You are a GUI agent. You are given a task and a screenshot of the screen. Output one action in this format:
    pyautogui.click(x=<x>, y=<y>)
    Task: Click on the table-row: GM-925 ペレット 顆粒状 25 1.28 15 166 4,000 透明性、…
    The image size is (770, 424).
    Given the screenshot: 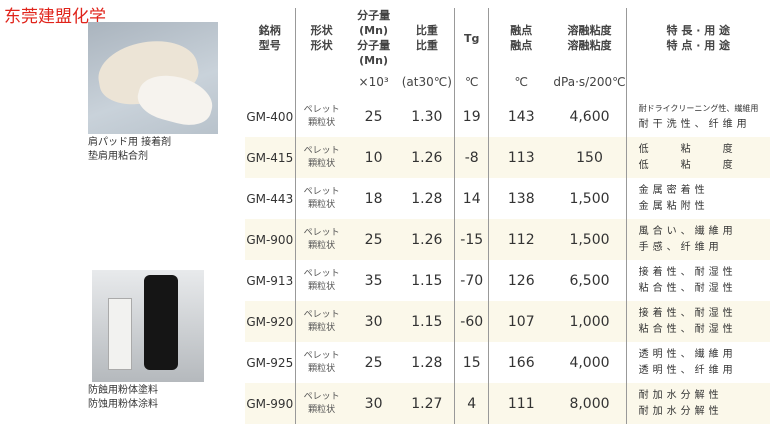 What is the action you would take?
    pyautogui.click(x=507, y=362)
    